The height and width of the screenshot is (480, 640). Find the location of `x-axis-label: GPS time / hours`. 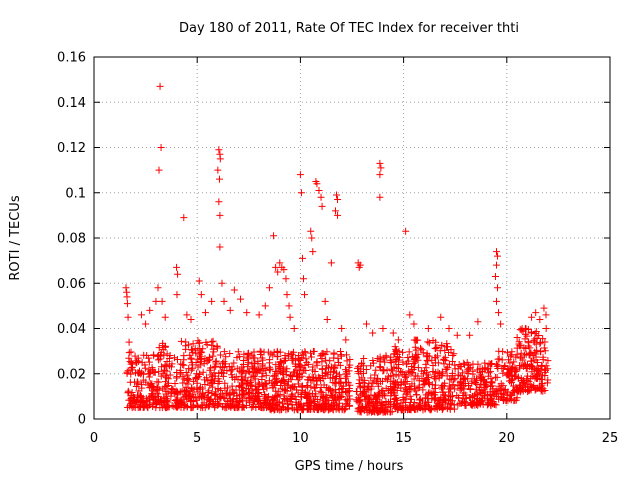

x-axis-label: GPS time / hours is located at coordinates (349, 466).